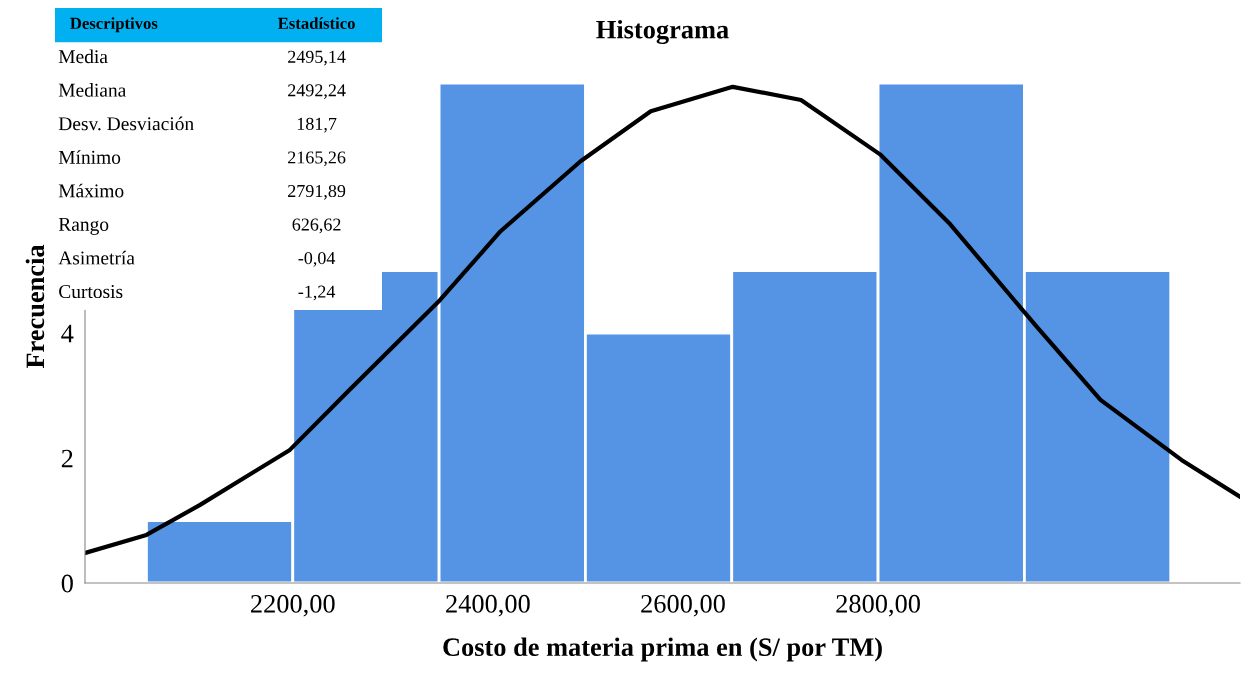  I want to click on text: 2165,26, so click(317, 159).